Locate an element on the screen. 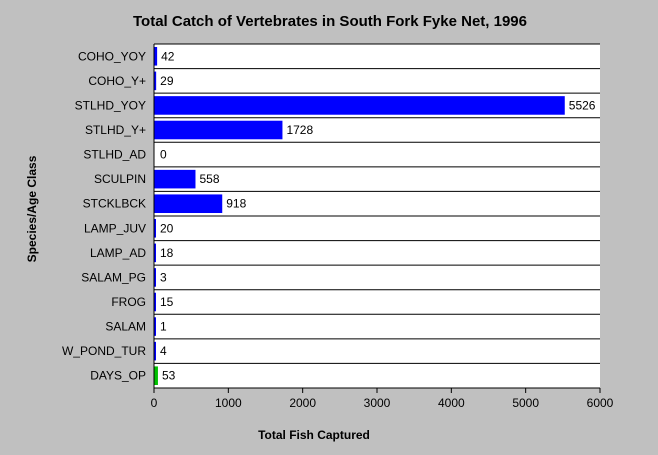 The width and height of the screenshot is (658, 455). category-label: DAYS_OP is located at coordinates (118, 376).